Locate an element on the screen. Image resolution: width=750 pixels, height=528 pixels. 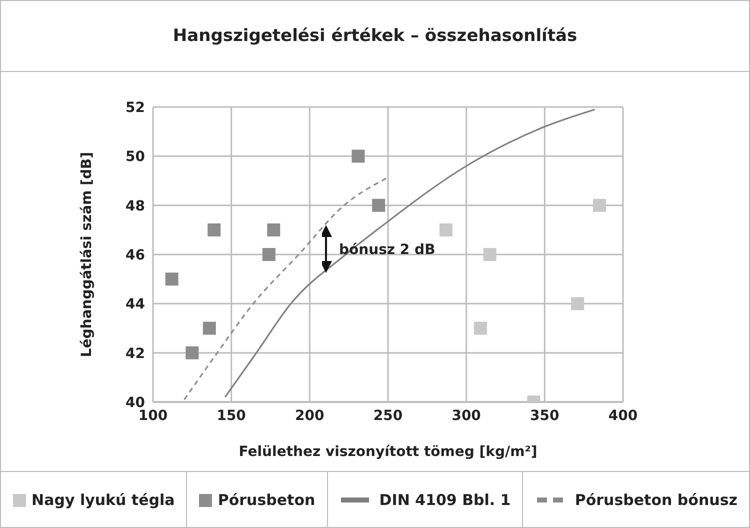
x-tick-label: 200 is located at coordinates (310, 416).